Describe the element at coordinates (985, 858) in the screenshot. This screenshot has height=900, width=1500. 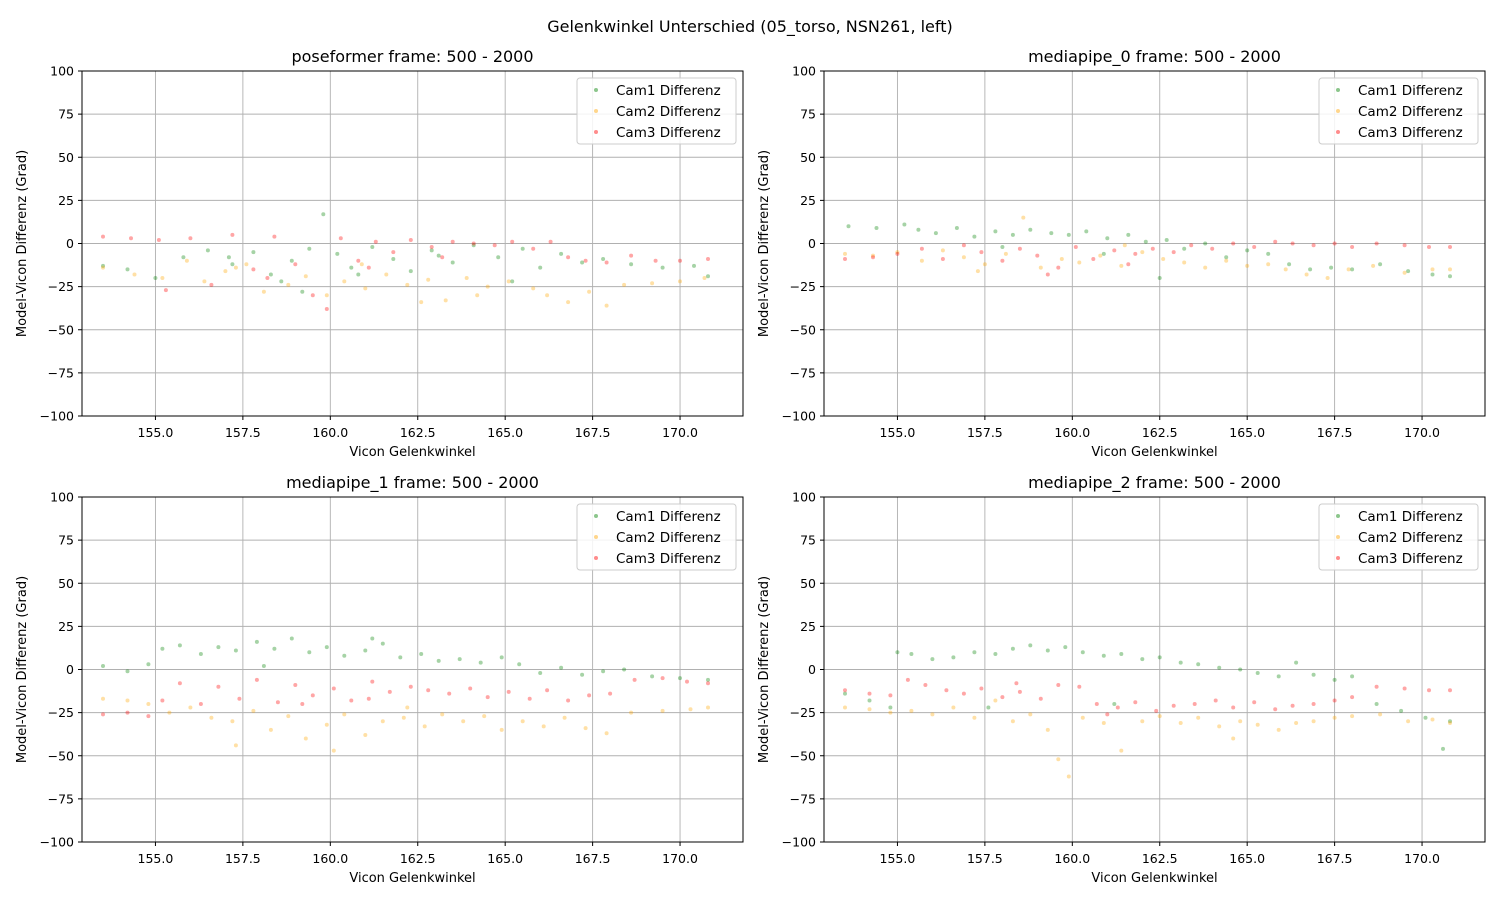
I see `x-tick-label: 157.5` at that location.